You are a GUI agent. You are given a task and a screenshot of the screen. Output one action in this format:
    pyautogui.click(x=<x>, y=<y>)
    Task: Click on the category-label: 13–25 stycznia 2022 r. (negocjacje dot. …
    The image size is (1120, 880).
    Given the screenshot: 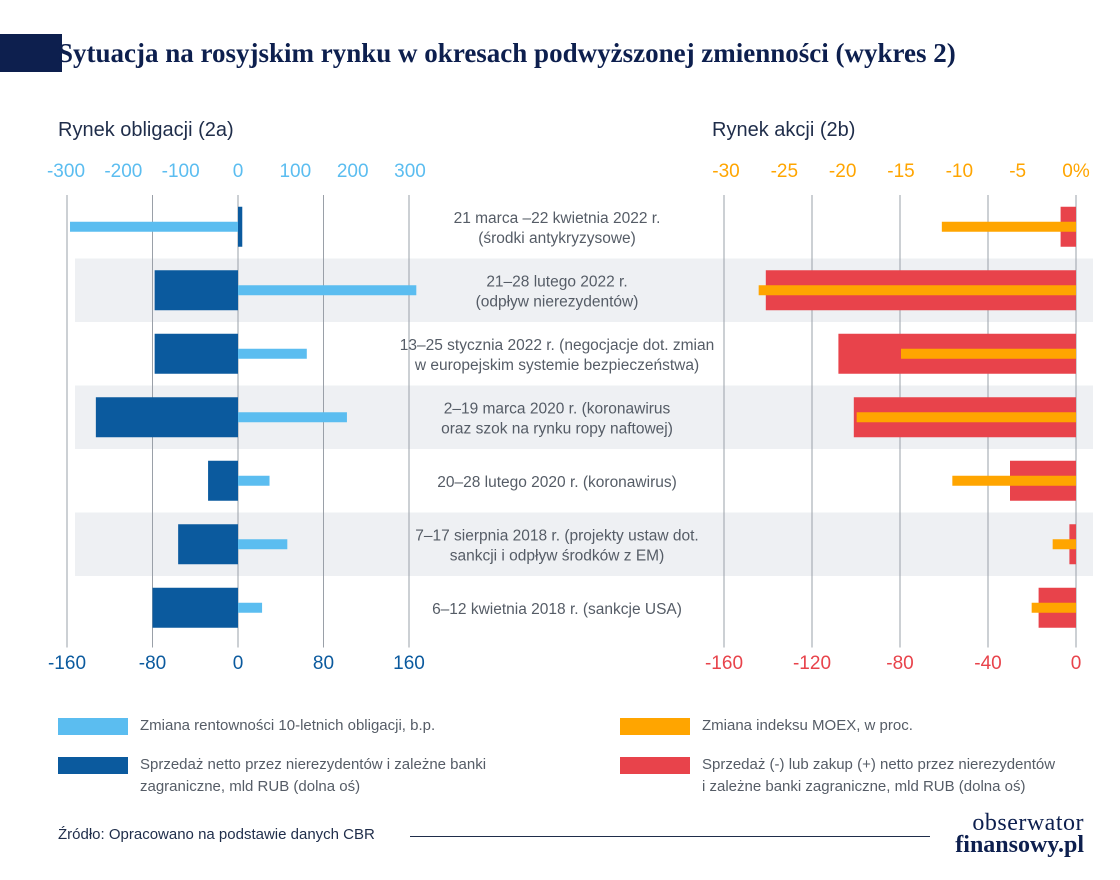 What is the action you would take?
    pyautogui.click(x=557, y=345)
    